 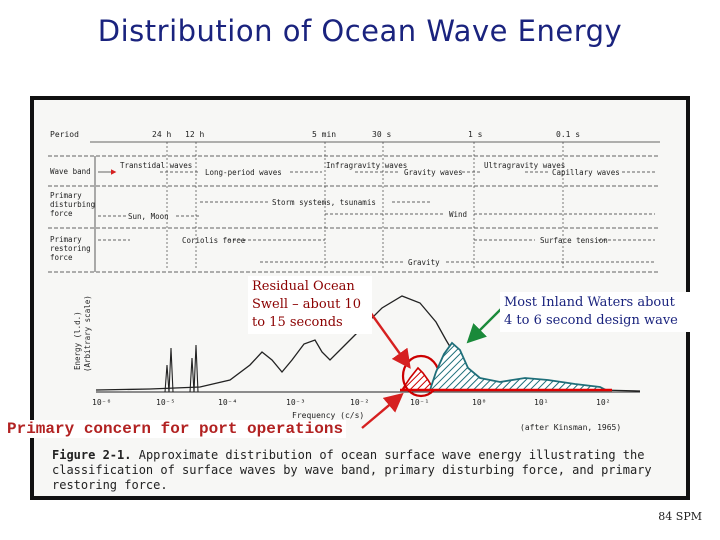 What do you see at coordinates (680, 516) in the screenshot?
I see `slide-id: 84 SPM` at bounding box center [680, 516].